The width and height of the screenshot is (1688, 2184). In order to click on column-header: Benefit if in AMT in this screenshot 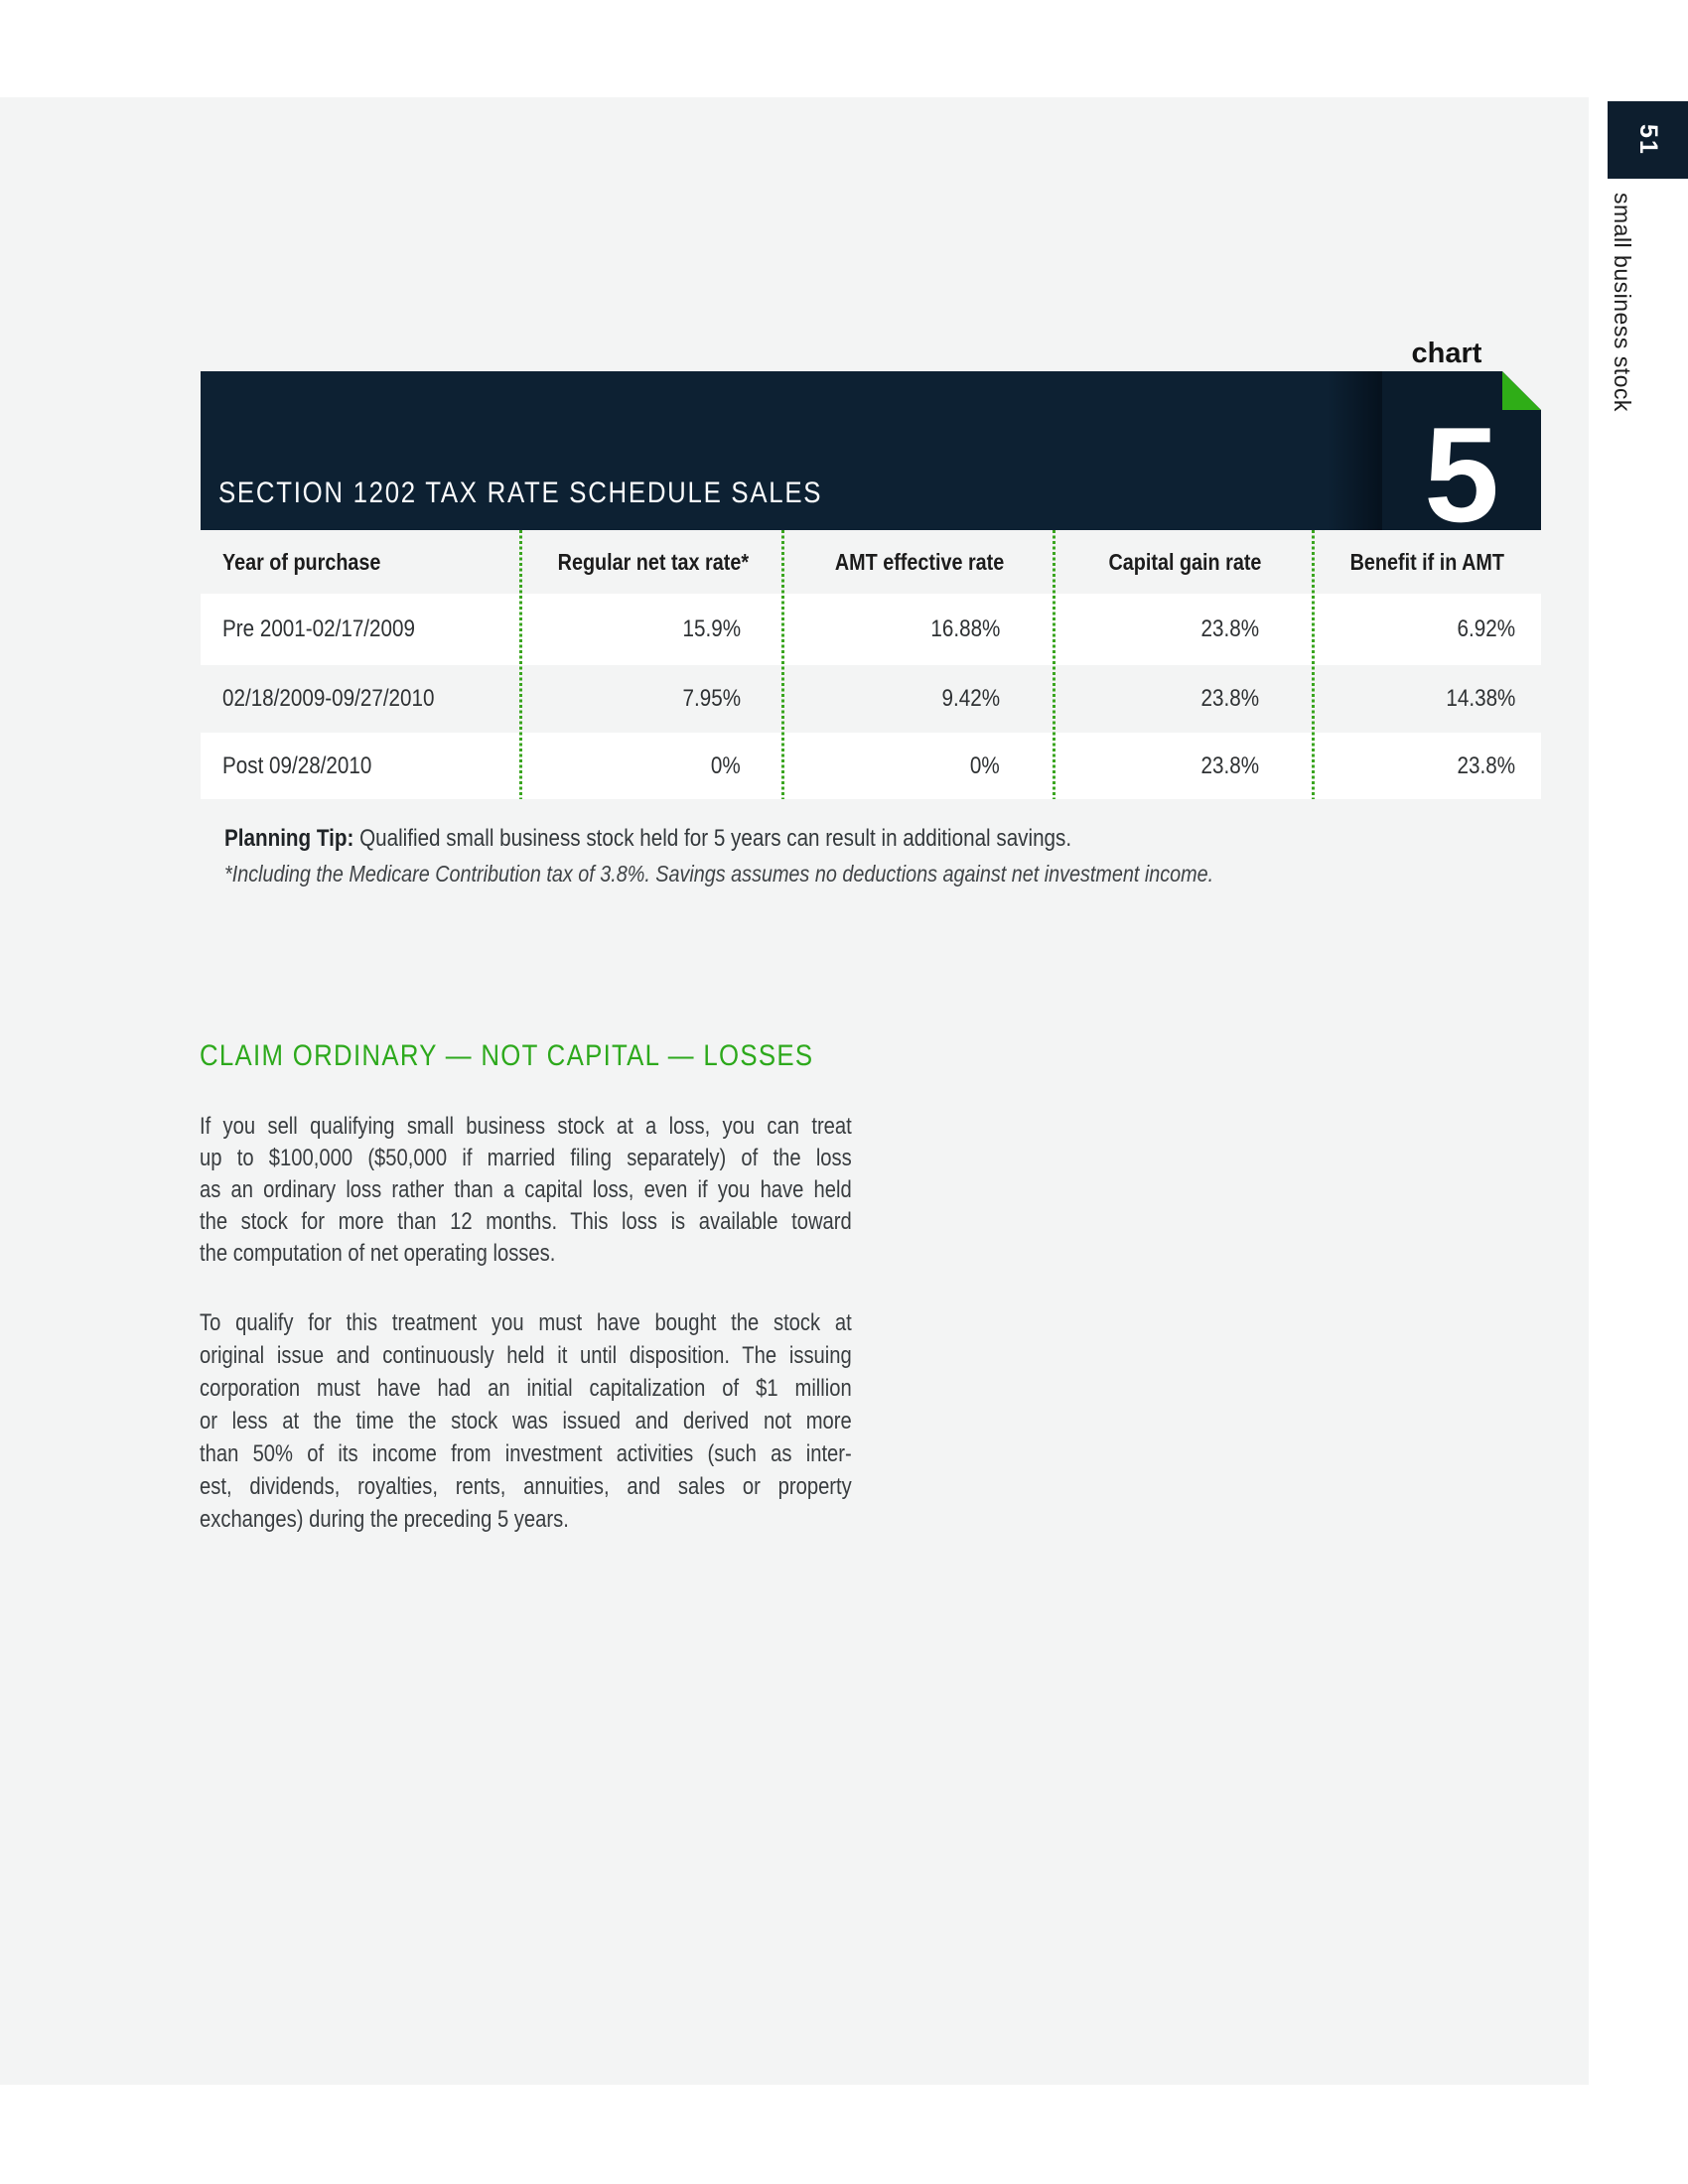, I will do `click(1427, 561)`.